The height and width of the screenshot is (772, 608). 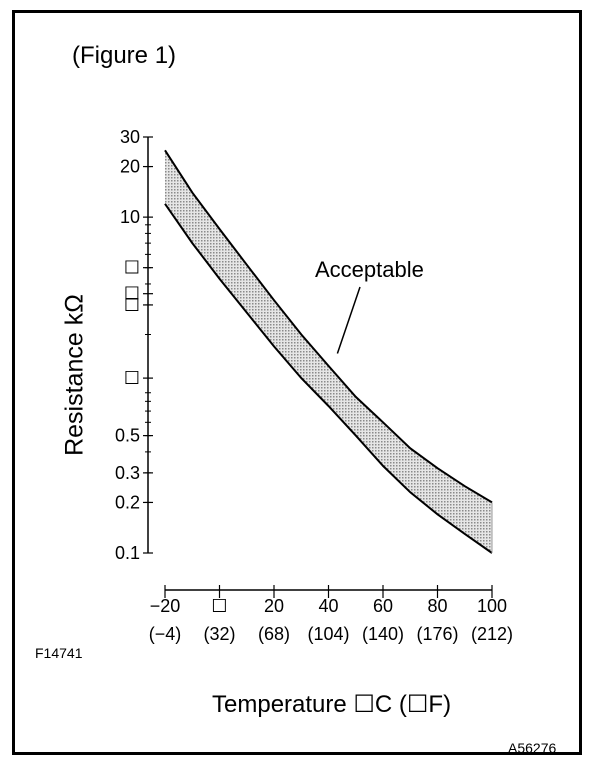 What do you see at coordinates (437, 606) in the screenshot?
I see `x-tick-label-celsius: 80` at bounding box center [437, 606].